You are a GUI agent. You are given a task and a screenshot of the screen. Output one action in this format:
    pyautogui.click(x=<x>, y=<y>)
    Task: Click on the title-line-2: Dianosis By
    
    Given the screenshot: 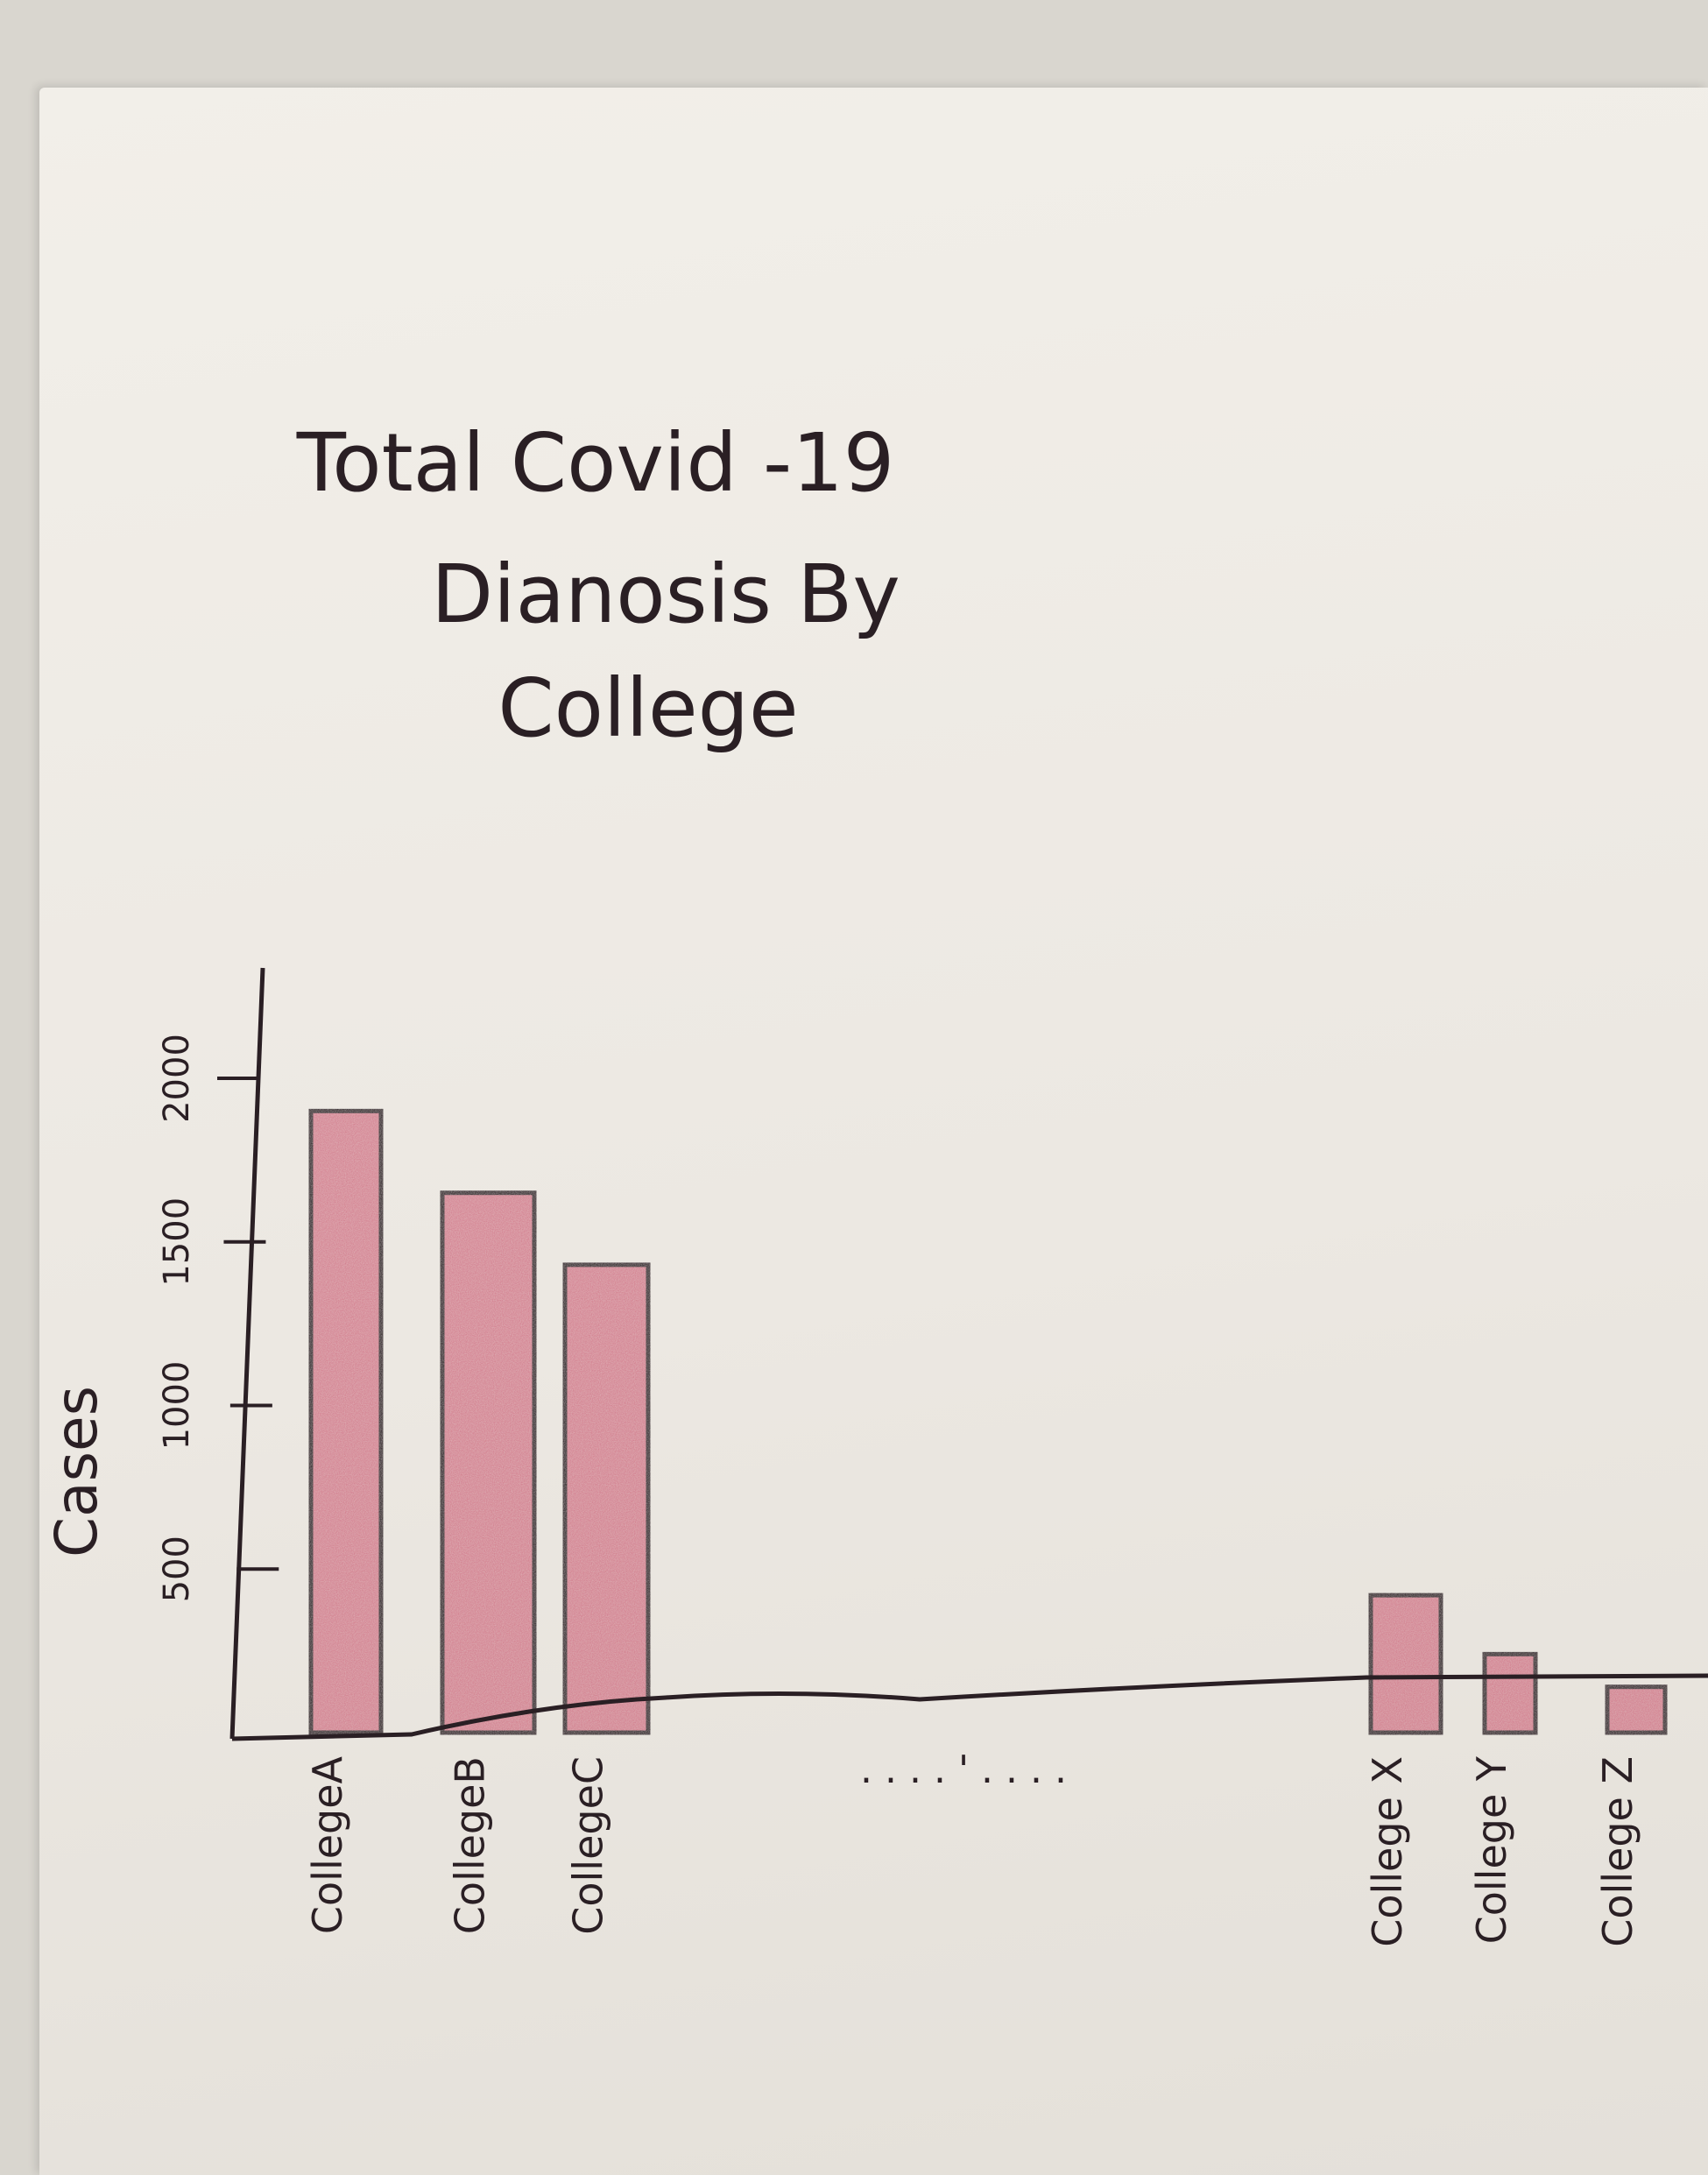 What is the action you would take?
    pyautogui.click(x=665, y=594)
    